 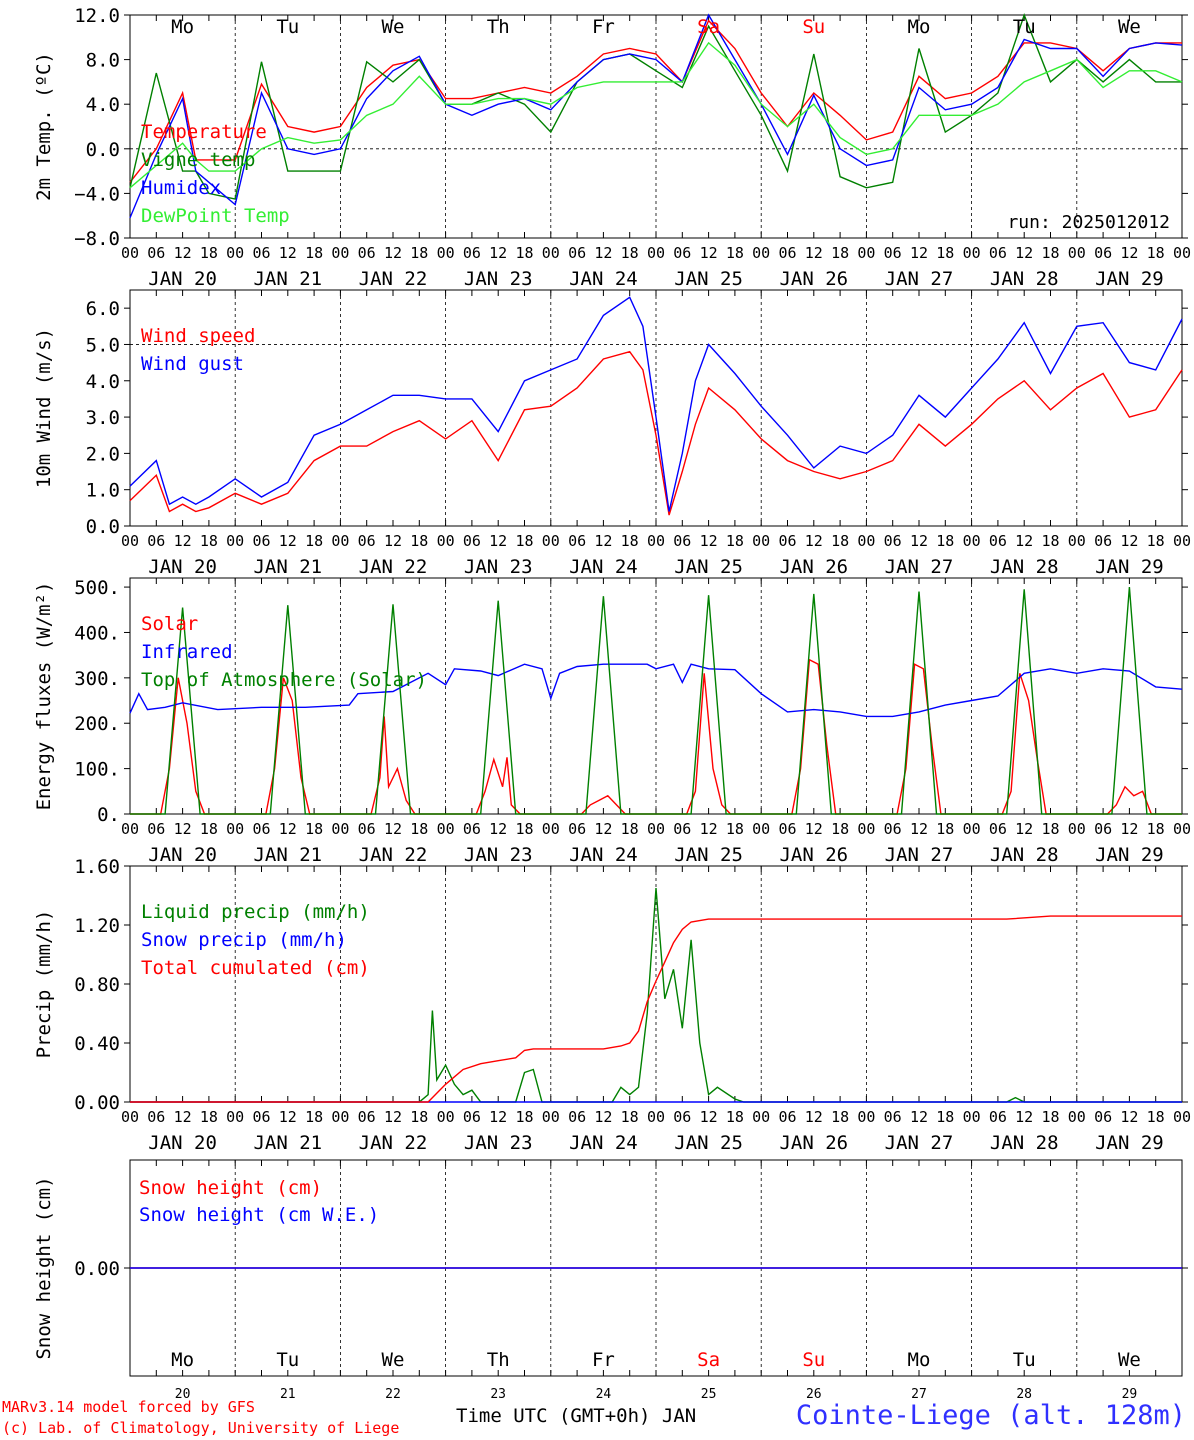 What do you see at coordinates (1024, 279) in the screenshot?
I see `date-label: JAN 28` at bounding box center [1024, 279].